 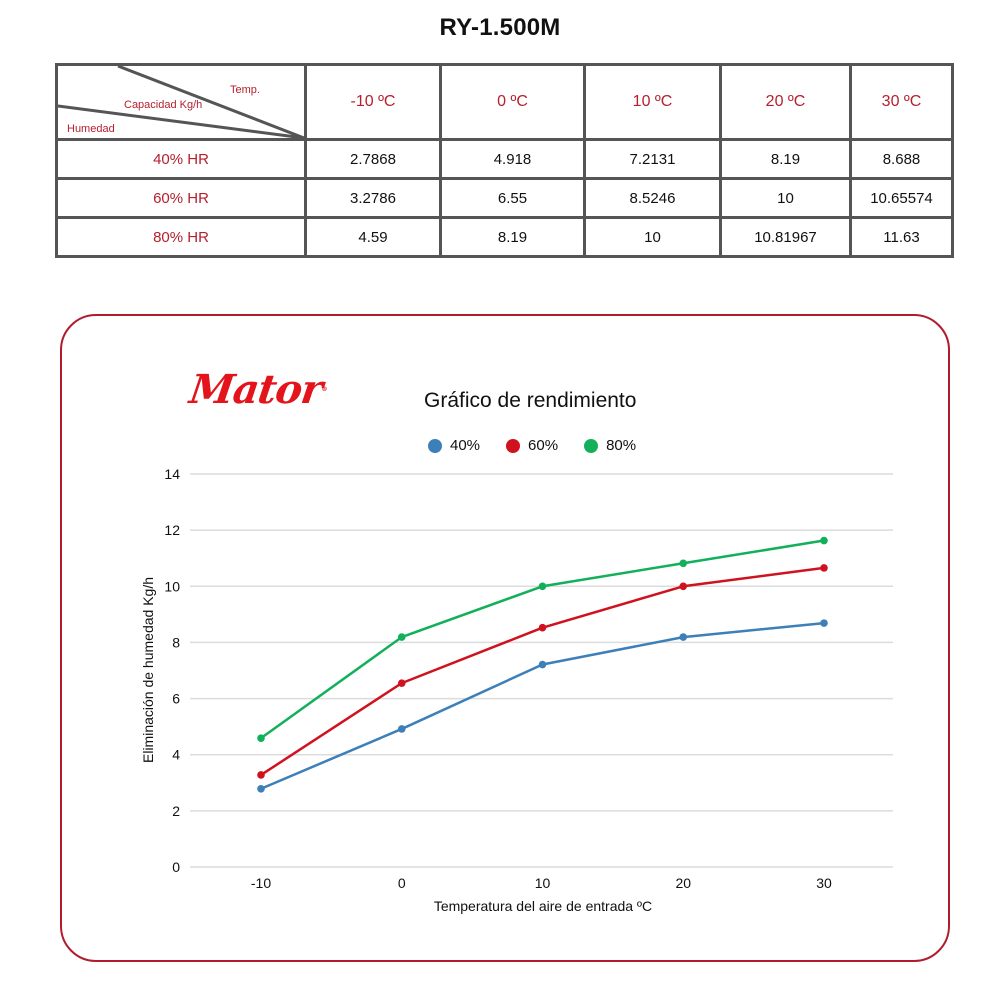 I want to click on row-label: 60% HR, so click(x=181, y=198).